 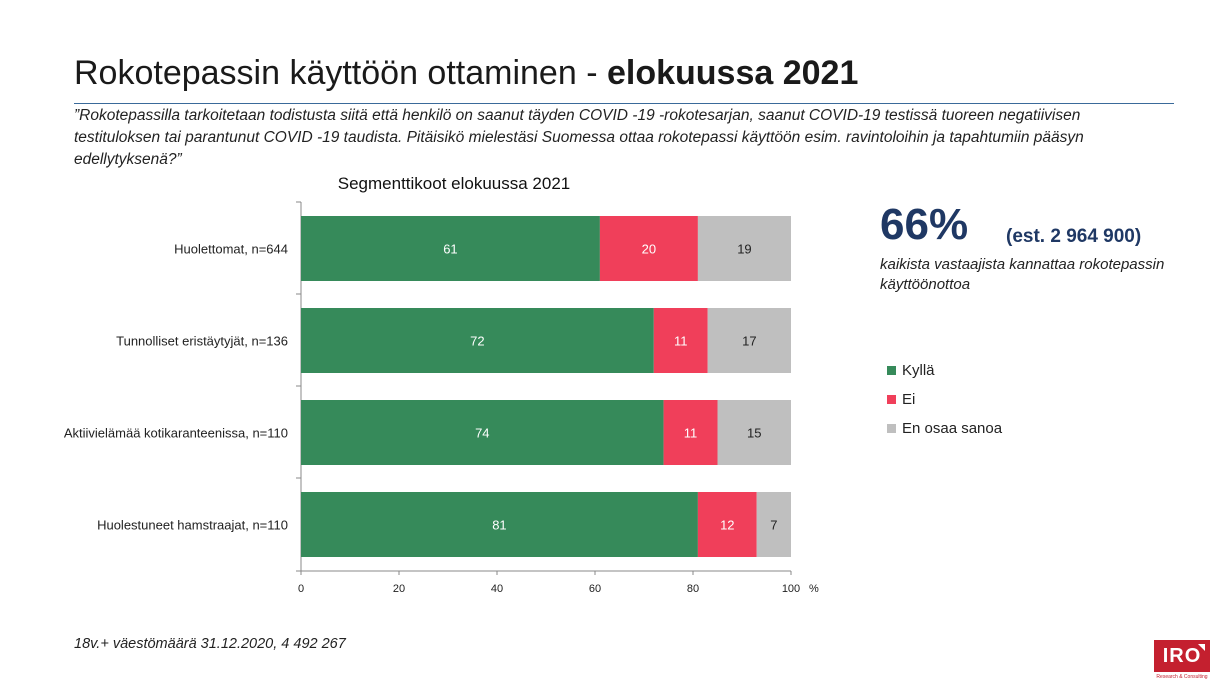 What do you see at coordinates (1201, 647) in the screenshot?
I see `logo-notch` at bounding box center [1201, 647].